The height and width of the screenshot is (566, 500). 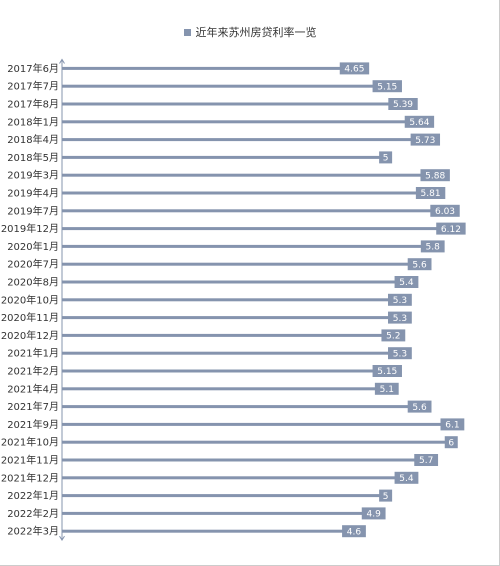 What do you see at coordinates (33, 282) in the screenshot?
I see `category-label: 2020年8月` at bounding box center [33, 282].